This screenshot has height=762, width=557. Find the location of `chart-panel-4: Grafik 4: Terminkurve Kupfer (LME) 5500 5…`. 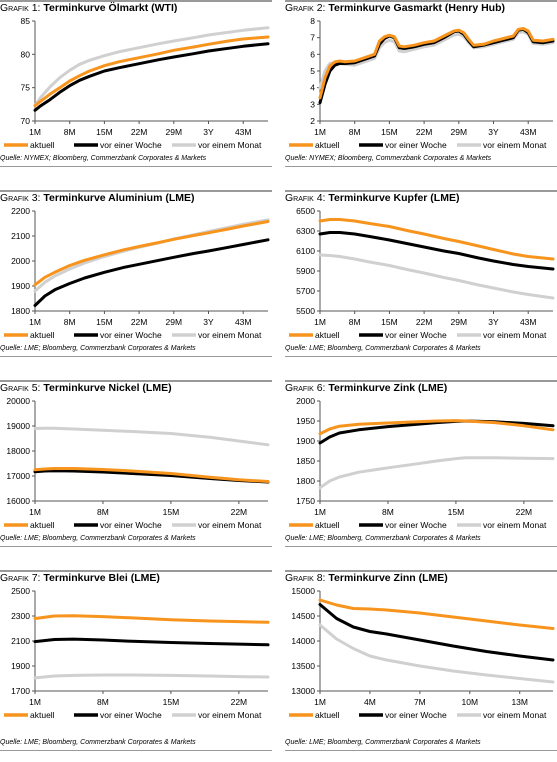

chart-panel-4: Grafik 4: Terminkurve Kupfer (LME) 5500 5… is located at coordinates (421, 285).